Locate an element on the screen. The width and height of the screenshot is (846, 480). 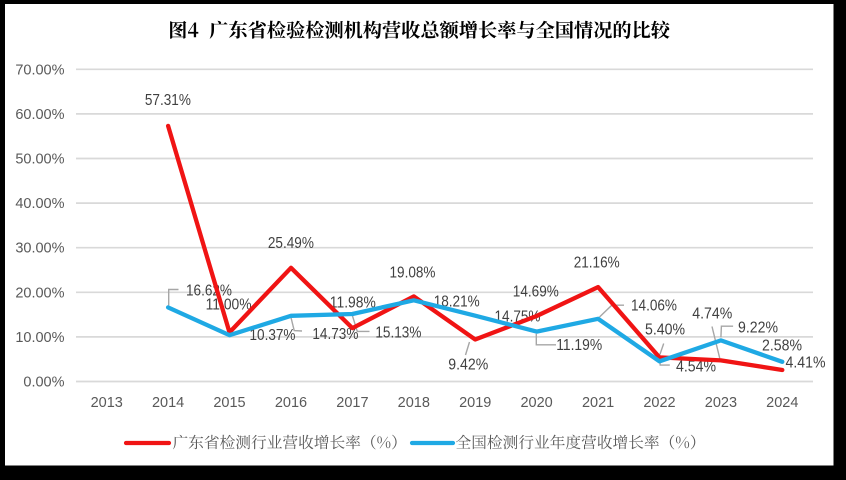
svg-text: 9.42% is located at coordinates (468, 365).